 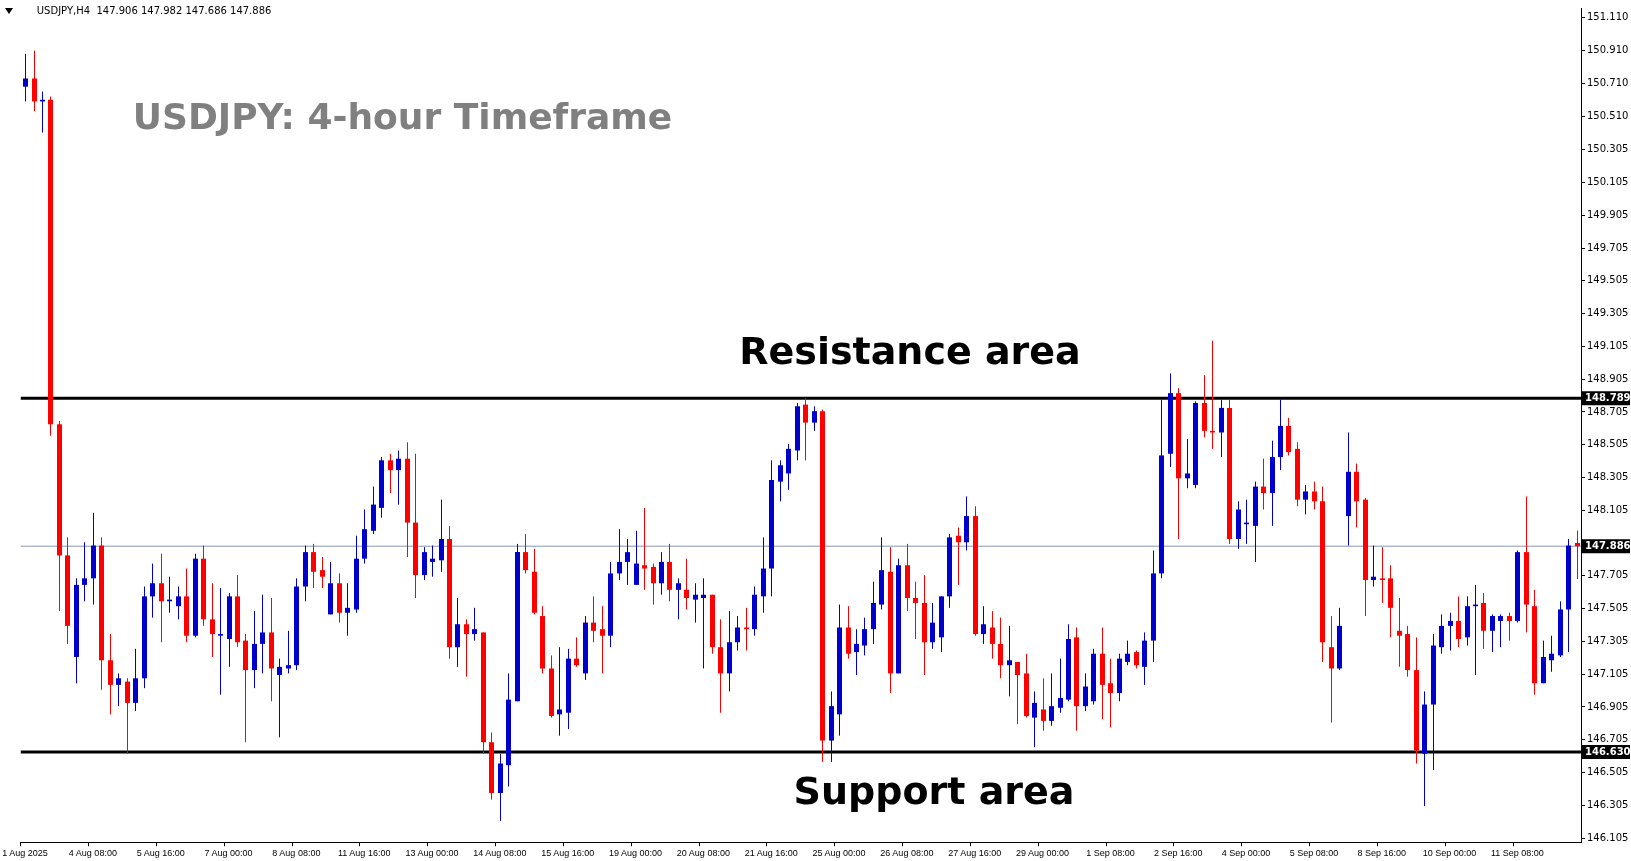 I want to click on x-tick-label: 20 Aug 08:00, so click(x=703, y=853).